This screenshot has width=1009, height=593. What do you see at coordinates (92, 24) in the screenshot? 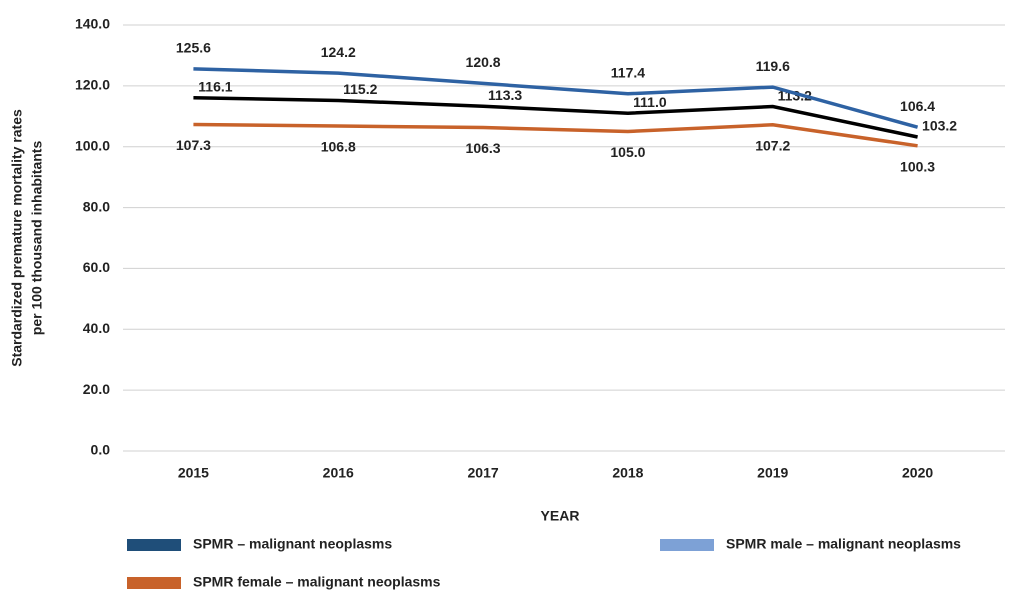
I see `y-tick-label: 140.0` at bounding box center [92, 24].